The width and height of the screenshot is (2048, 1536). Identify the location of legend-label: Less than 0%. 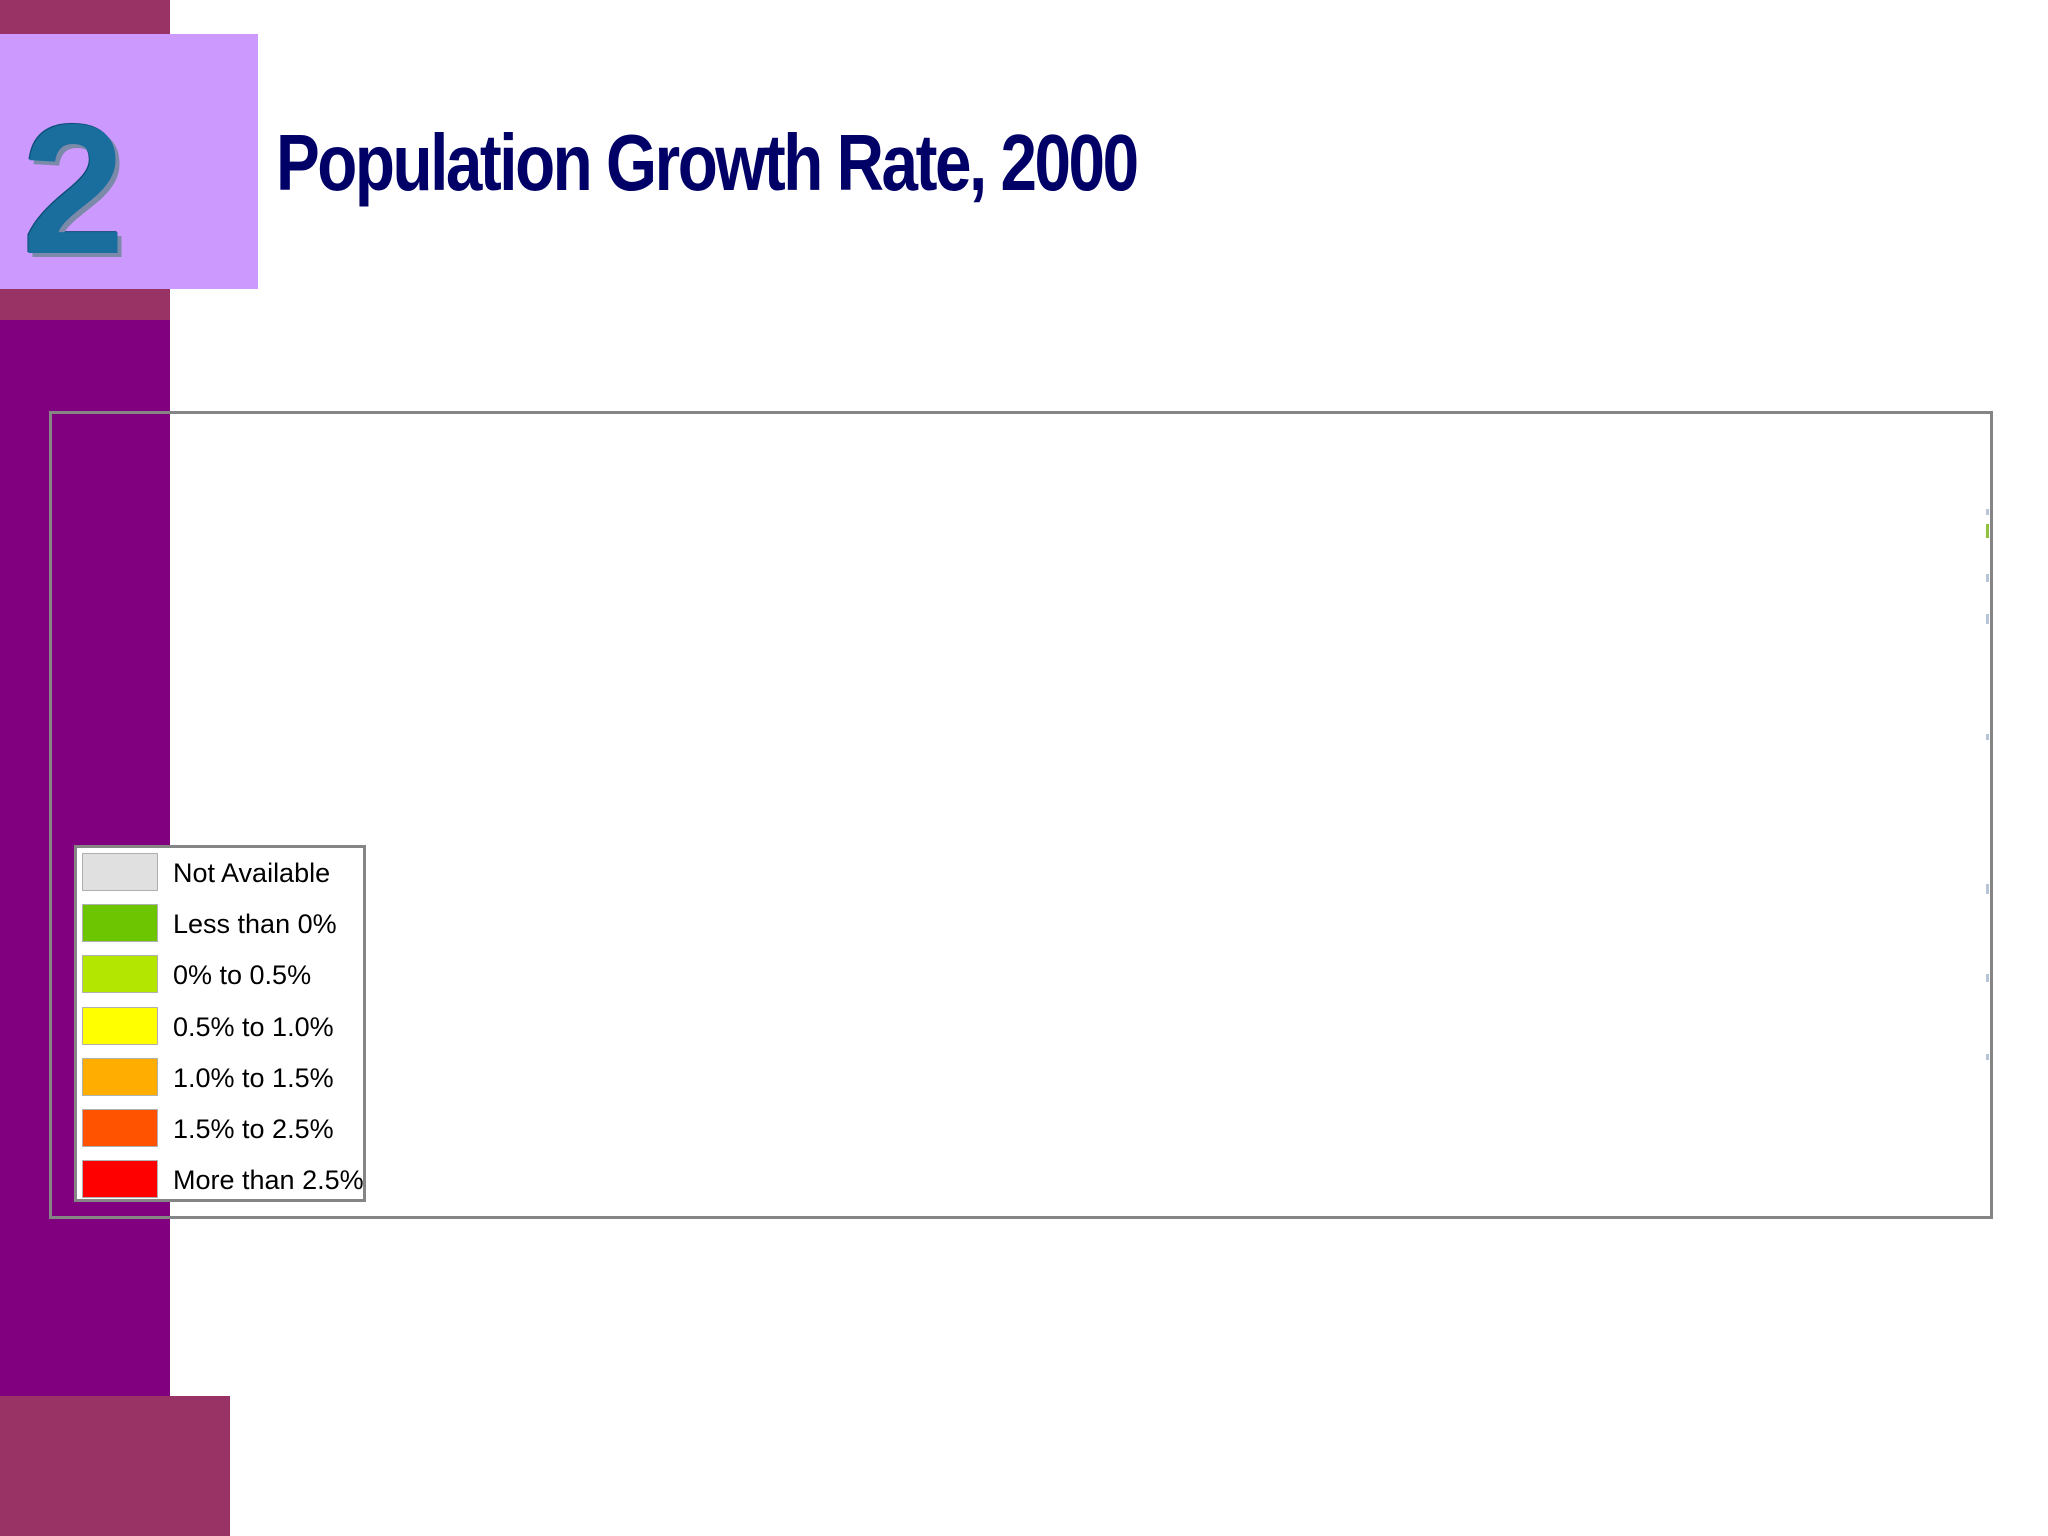
(255, 924).